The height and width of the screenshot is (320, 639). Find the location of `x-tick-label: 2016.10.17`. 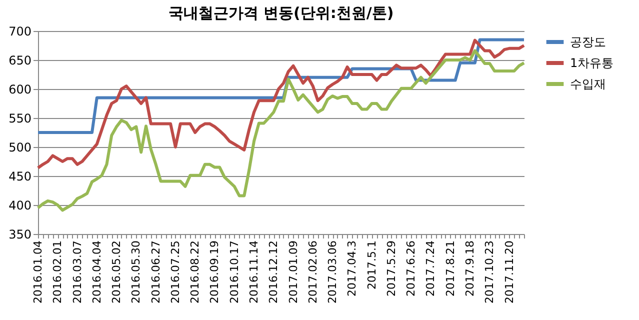

x-tick-label: 2016.10.17 is located at coordinates (234, 272).